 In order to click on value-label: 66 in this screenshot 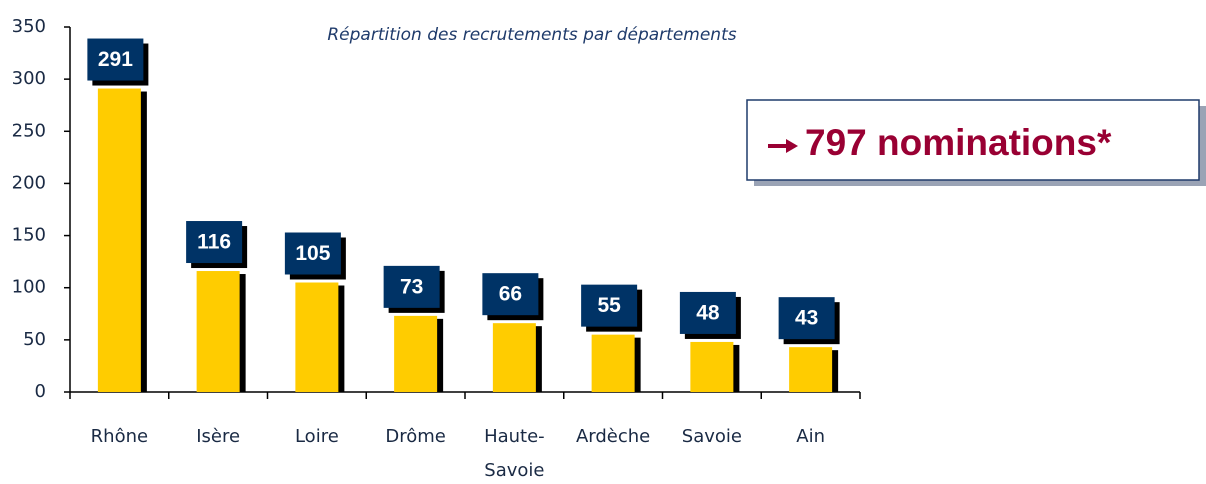, I will do `click(510, 294)`.